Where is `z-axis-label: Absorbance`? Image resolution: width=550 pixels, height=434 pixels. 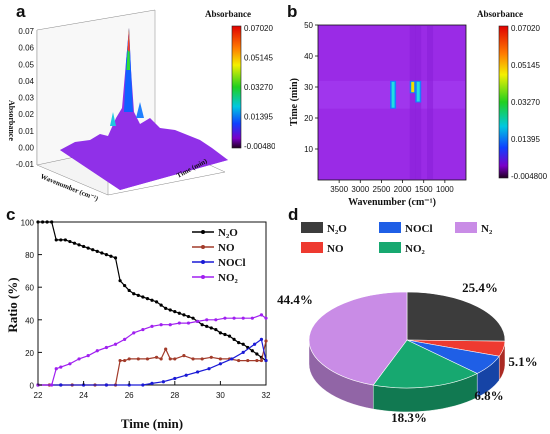
z-axis-label: Absorbance is located at coordinates (11, 120).